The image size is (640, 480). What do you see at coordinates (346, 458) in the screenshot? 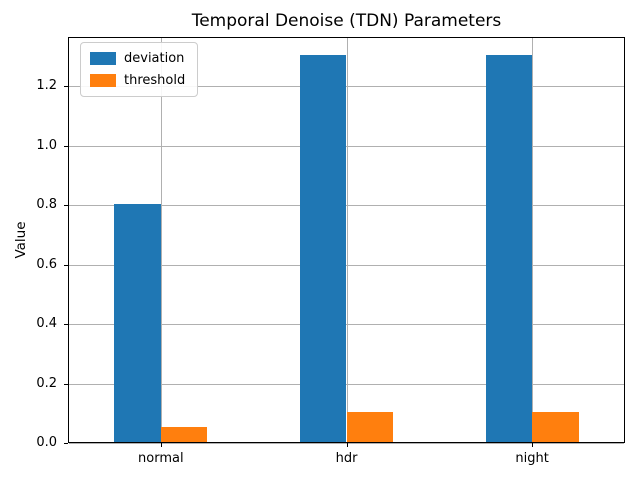
I see `x-tick-label: hdr` at bounding box center [346, 458].